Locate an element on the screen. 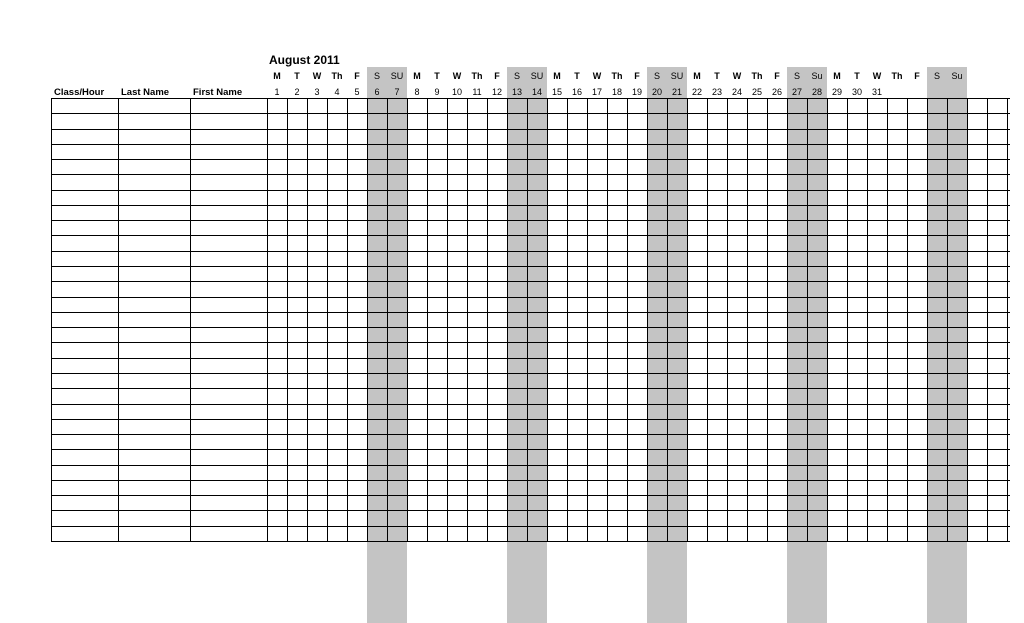 This screenshot has width=1024, height=623. day-number-label: 27 is located at coordinates (796, 92).